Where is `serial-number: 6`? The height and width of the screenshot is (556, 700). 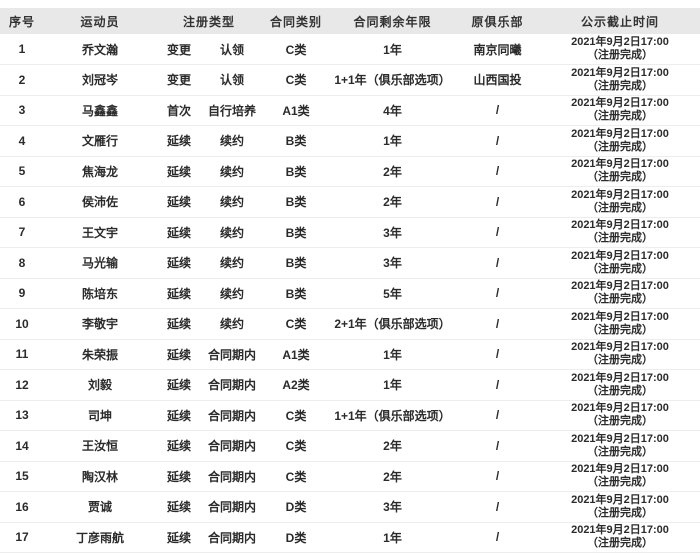 serial-number: 6 is located at coordinates (22, 201).